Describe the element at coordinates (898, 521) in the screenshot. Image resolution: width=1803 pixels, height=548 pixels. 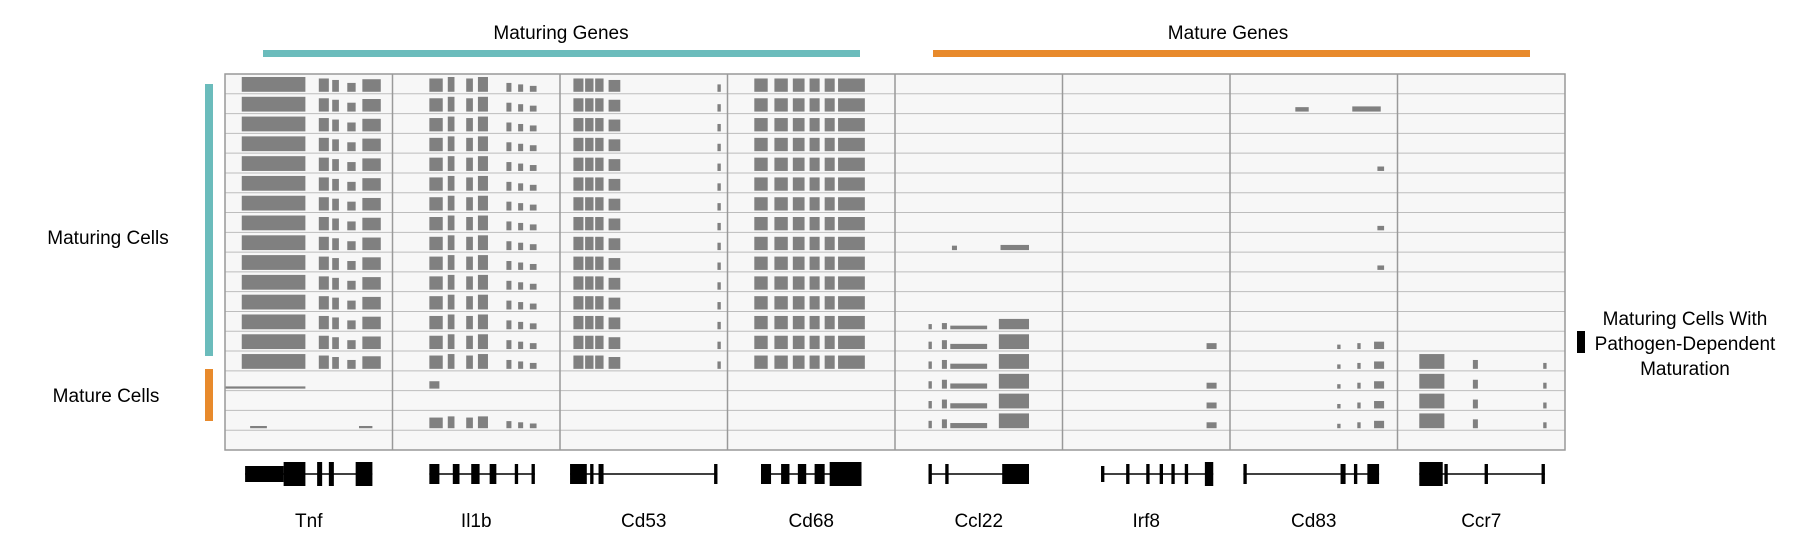
I see `gene-names: Tnf Il1b Cd53 Cd68 Ccl22 Irf8 Cd83 Ccr7` at that location.